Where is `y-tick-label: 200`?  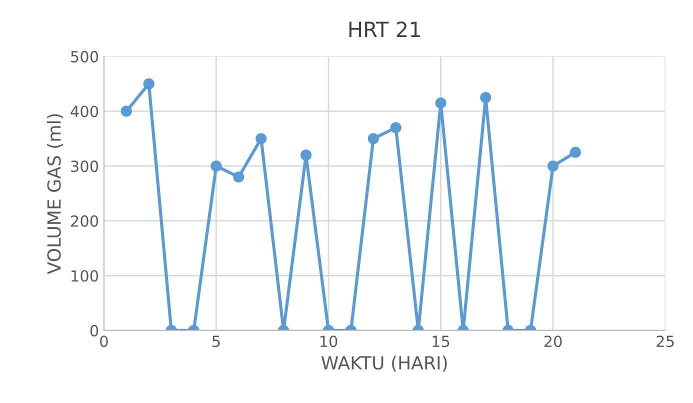 y-tick-label: 200 is located at coordinates (84, 221).